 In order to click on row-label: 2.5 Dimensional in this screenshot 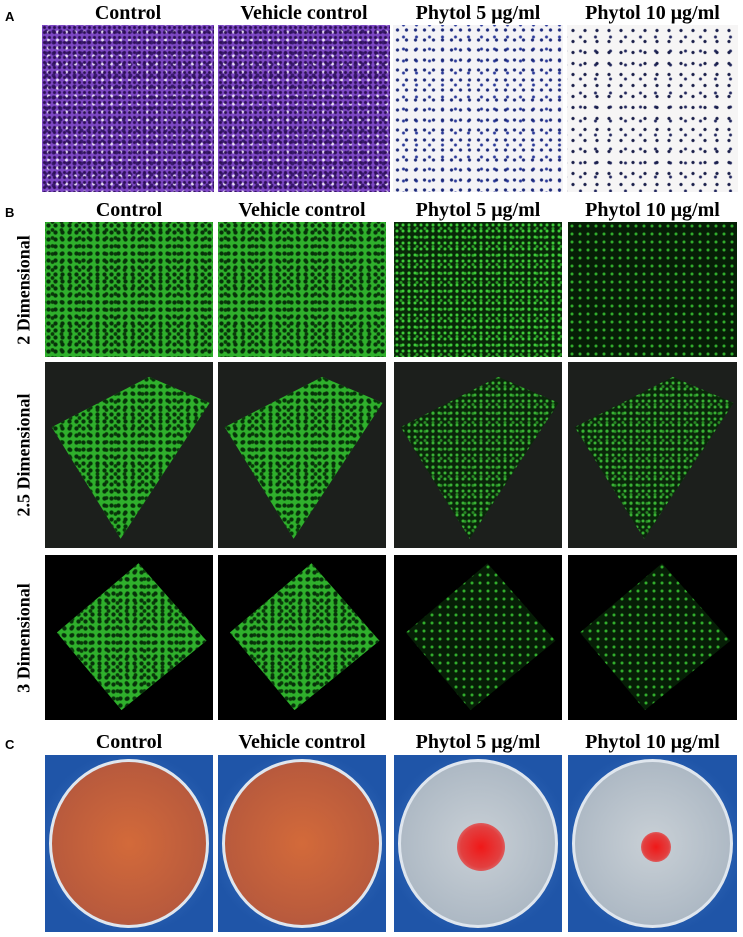, I will do `click(23, 455)`.